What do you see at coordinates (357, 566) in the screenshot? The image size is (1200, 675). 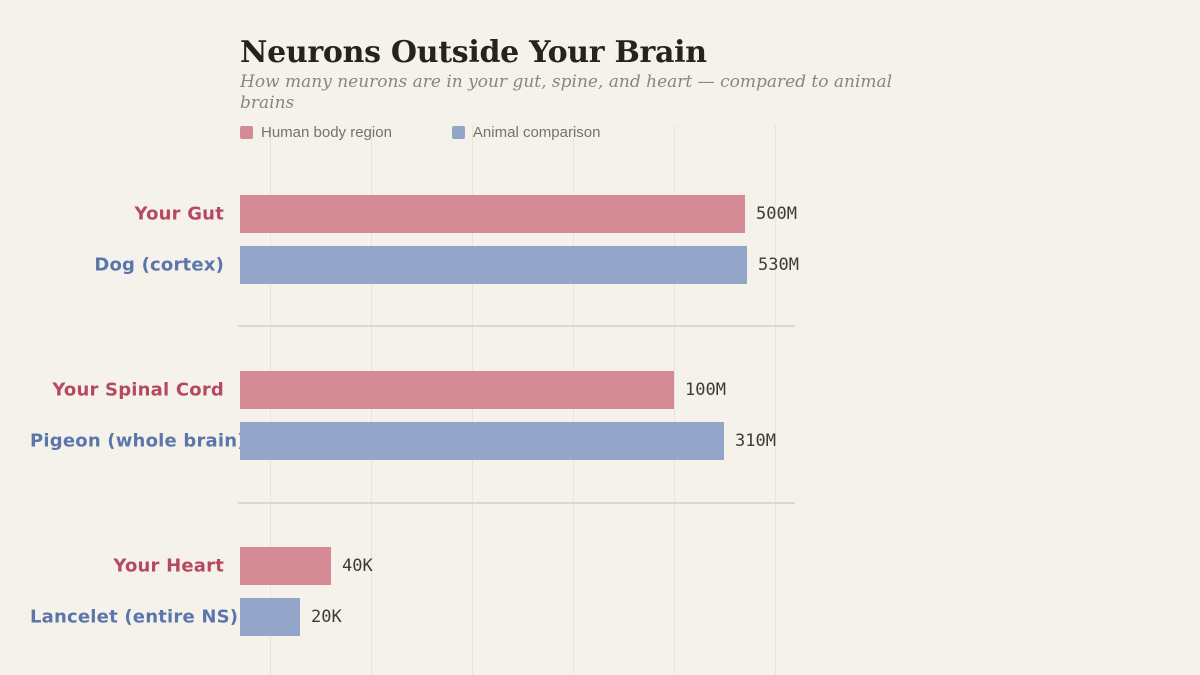 I see `value-label: 40K` at bounding box center [357, 566].